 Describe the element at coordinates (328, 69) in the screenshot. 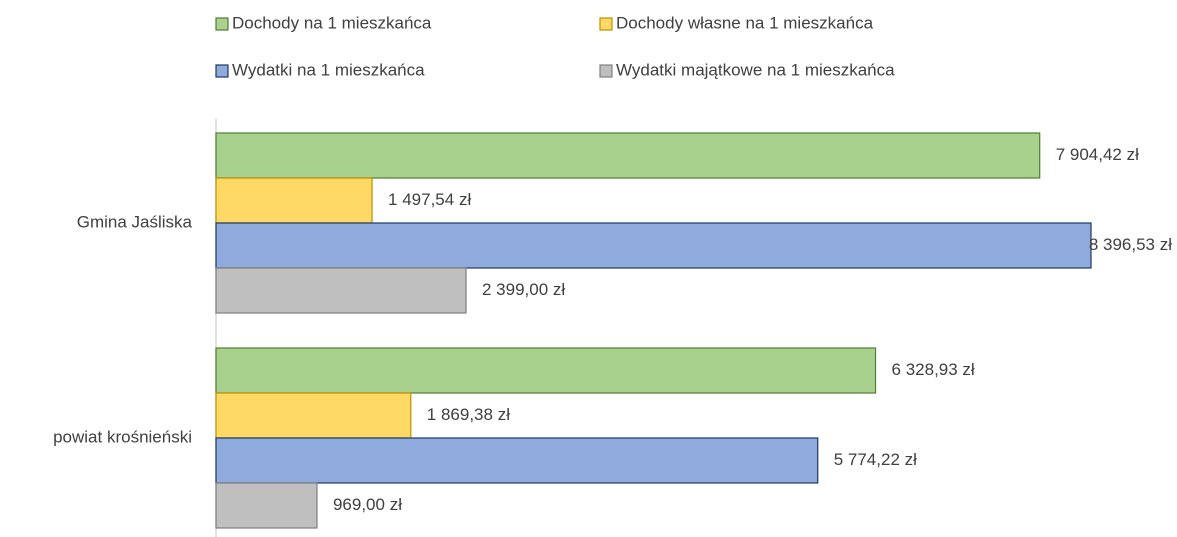

I see `legend-label: Wydatki na 1 mieszkańca` at that location.